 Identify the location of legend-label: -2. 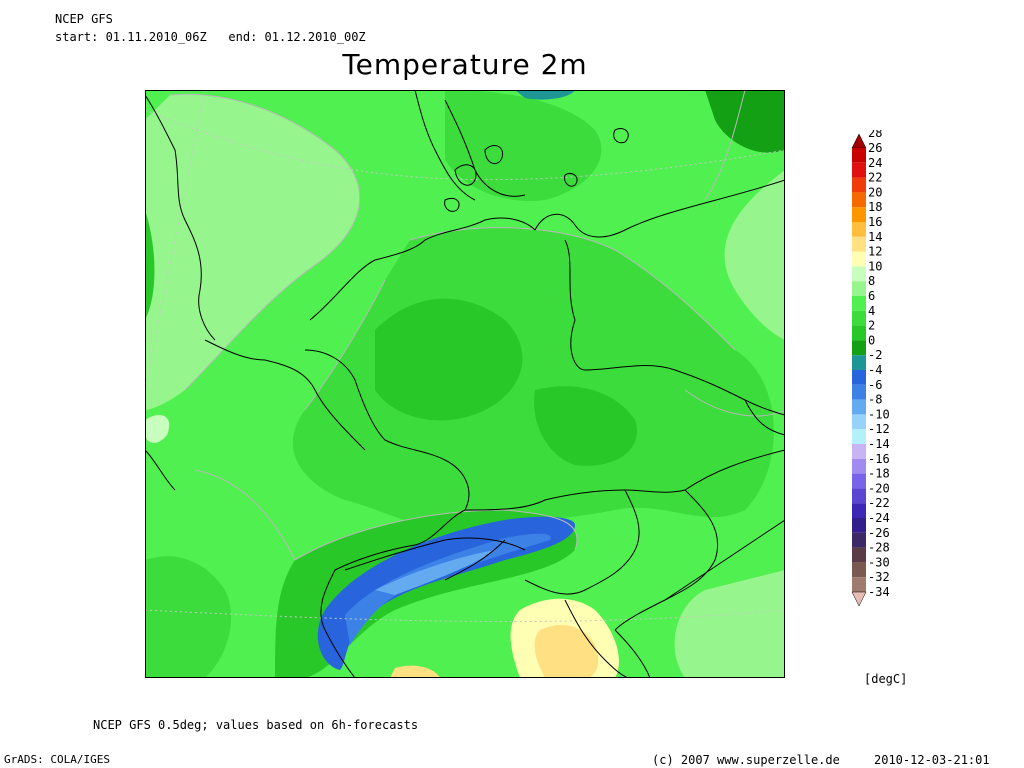
(875, 355).